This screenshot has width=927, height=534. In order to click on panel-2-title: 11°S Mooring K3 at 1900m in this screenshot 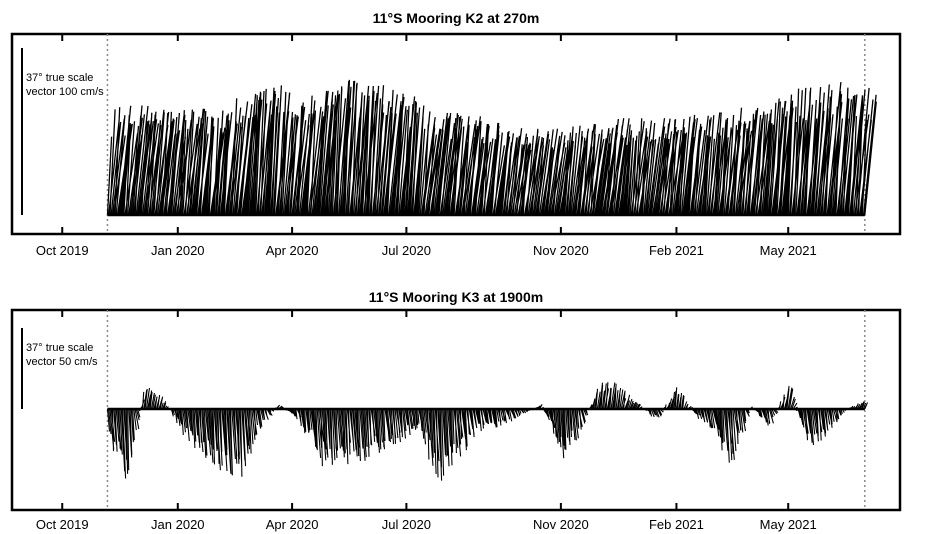, I will do `click(456, 297)`.